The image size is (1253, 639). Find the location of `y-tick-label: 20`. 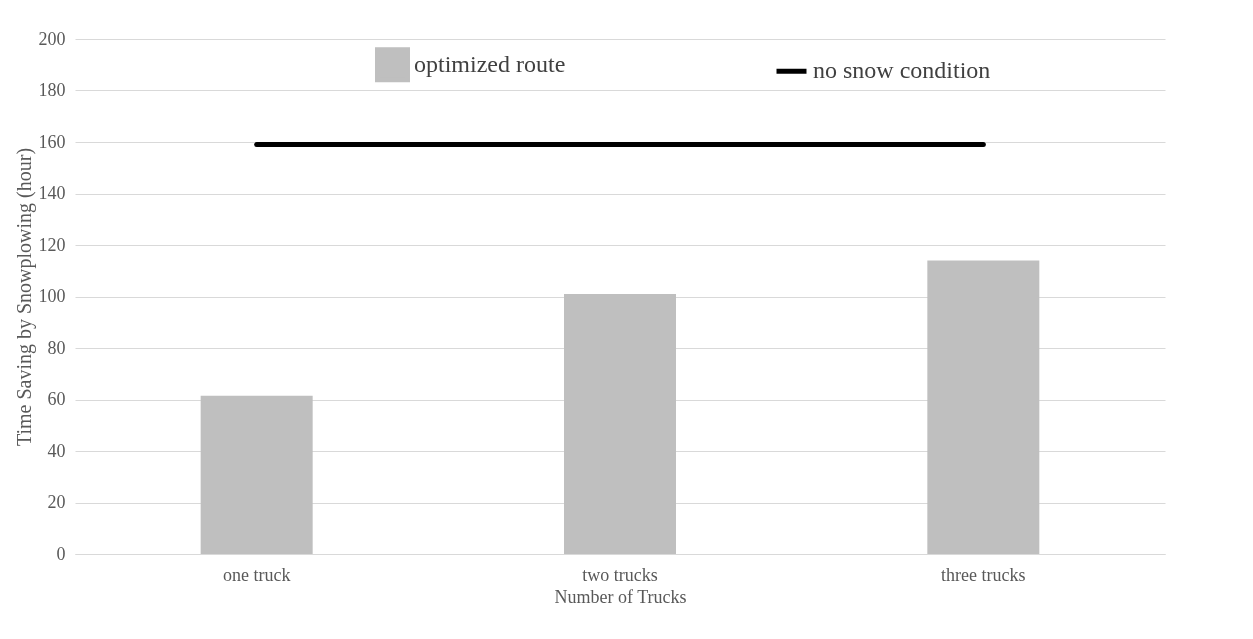

y-tick-label: 20 is located at coordinates (56, 502).